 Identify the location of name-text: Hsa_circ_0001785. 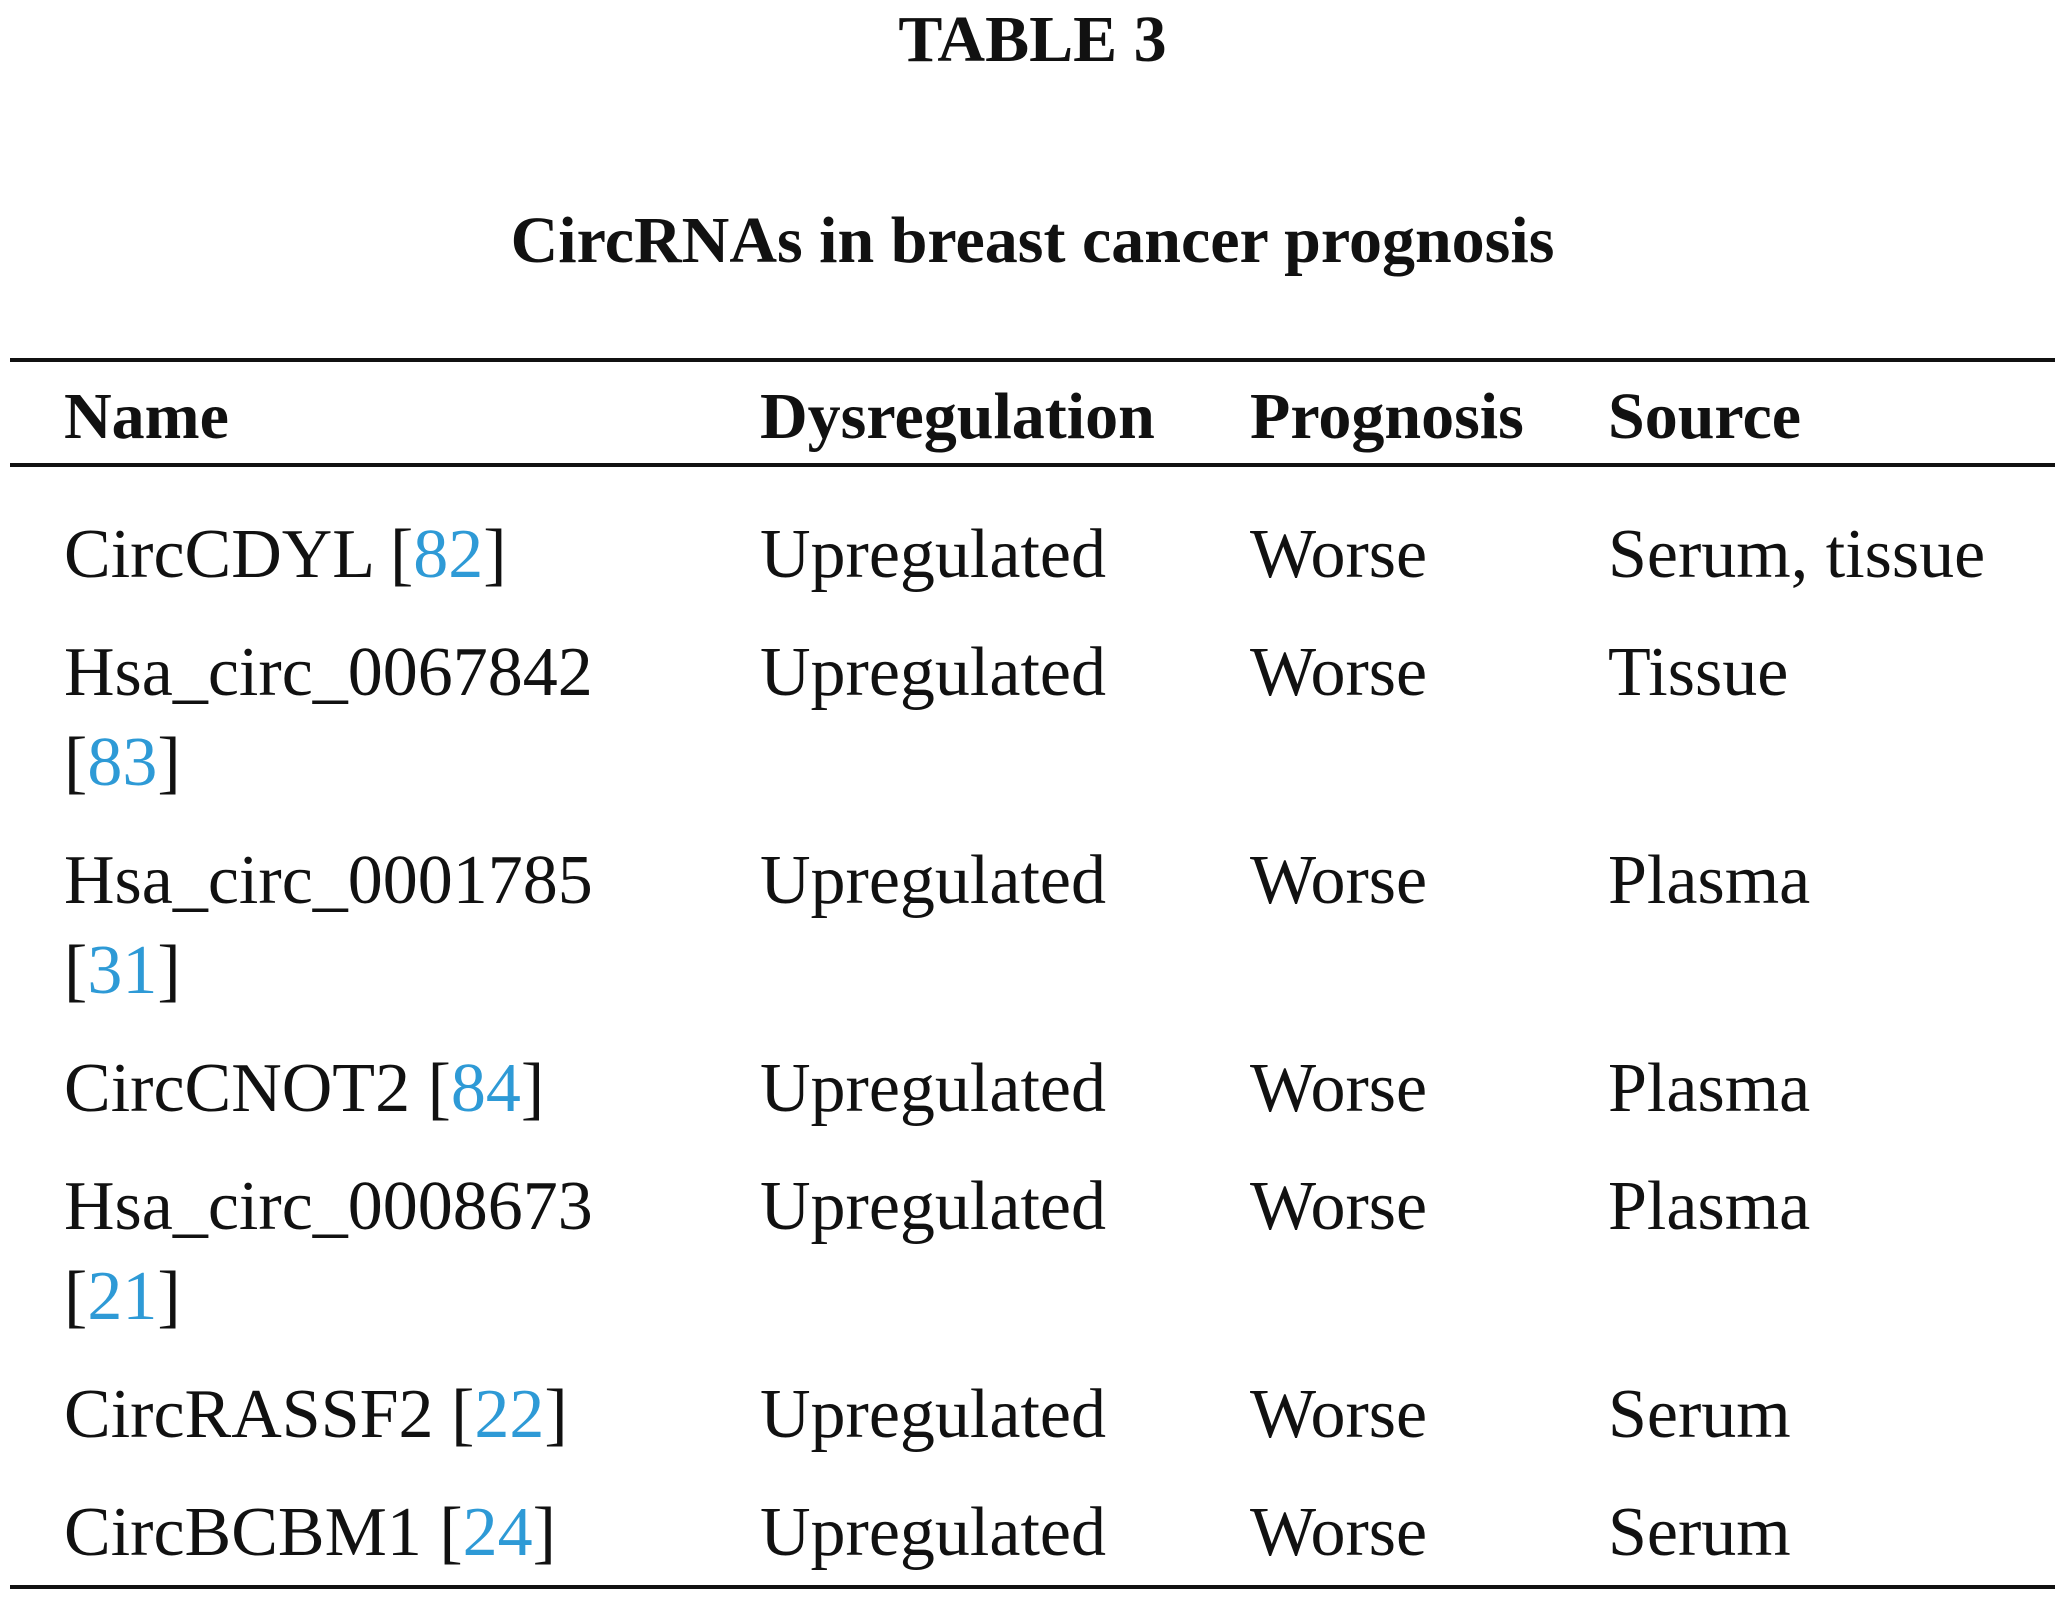
(328, 880).